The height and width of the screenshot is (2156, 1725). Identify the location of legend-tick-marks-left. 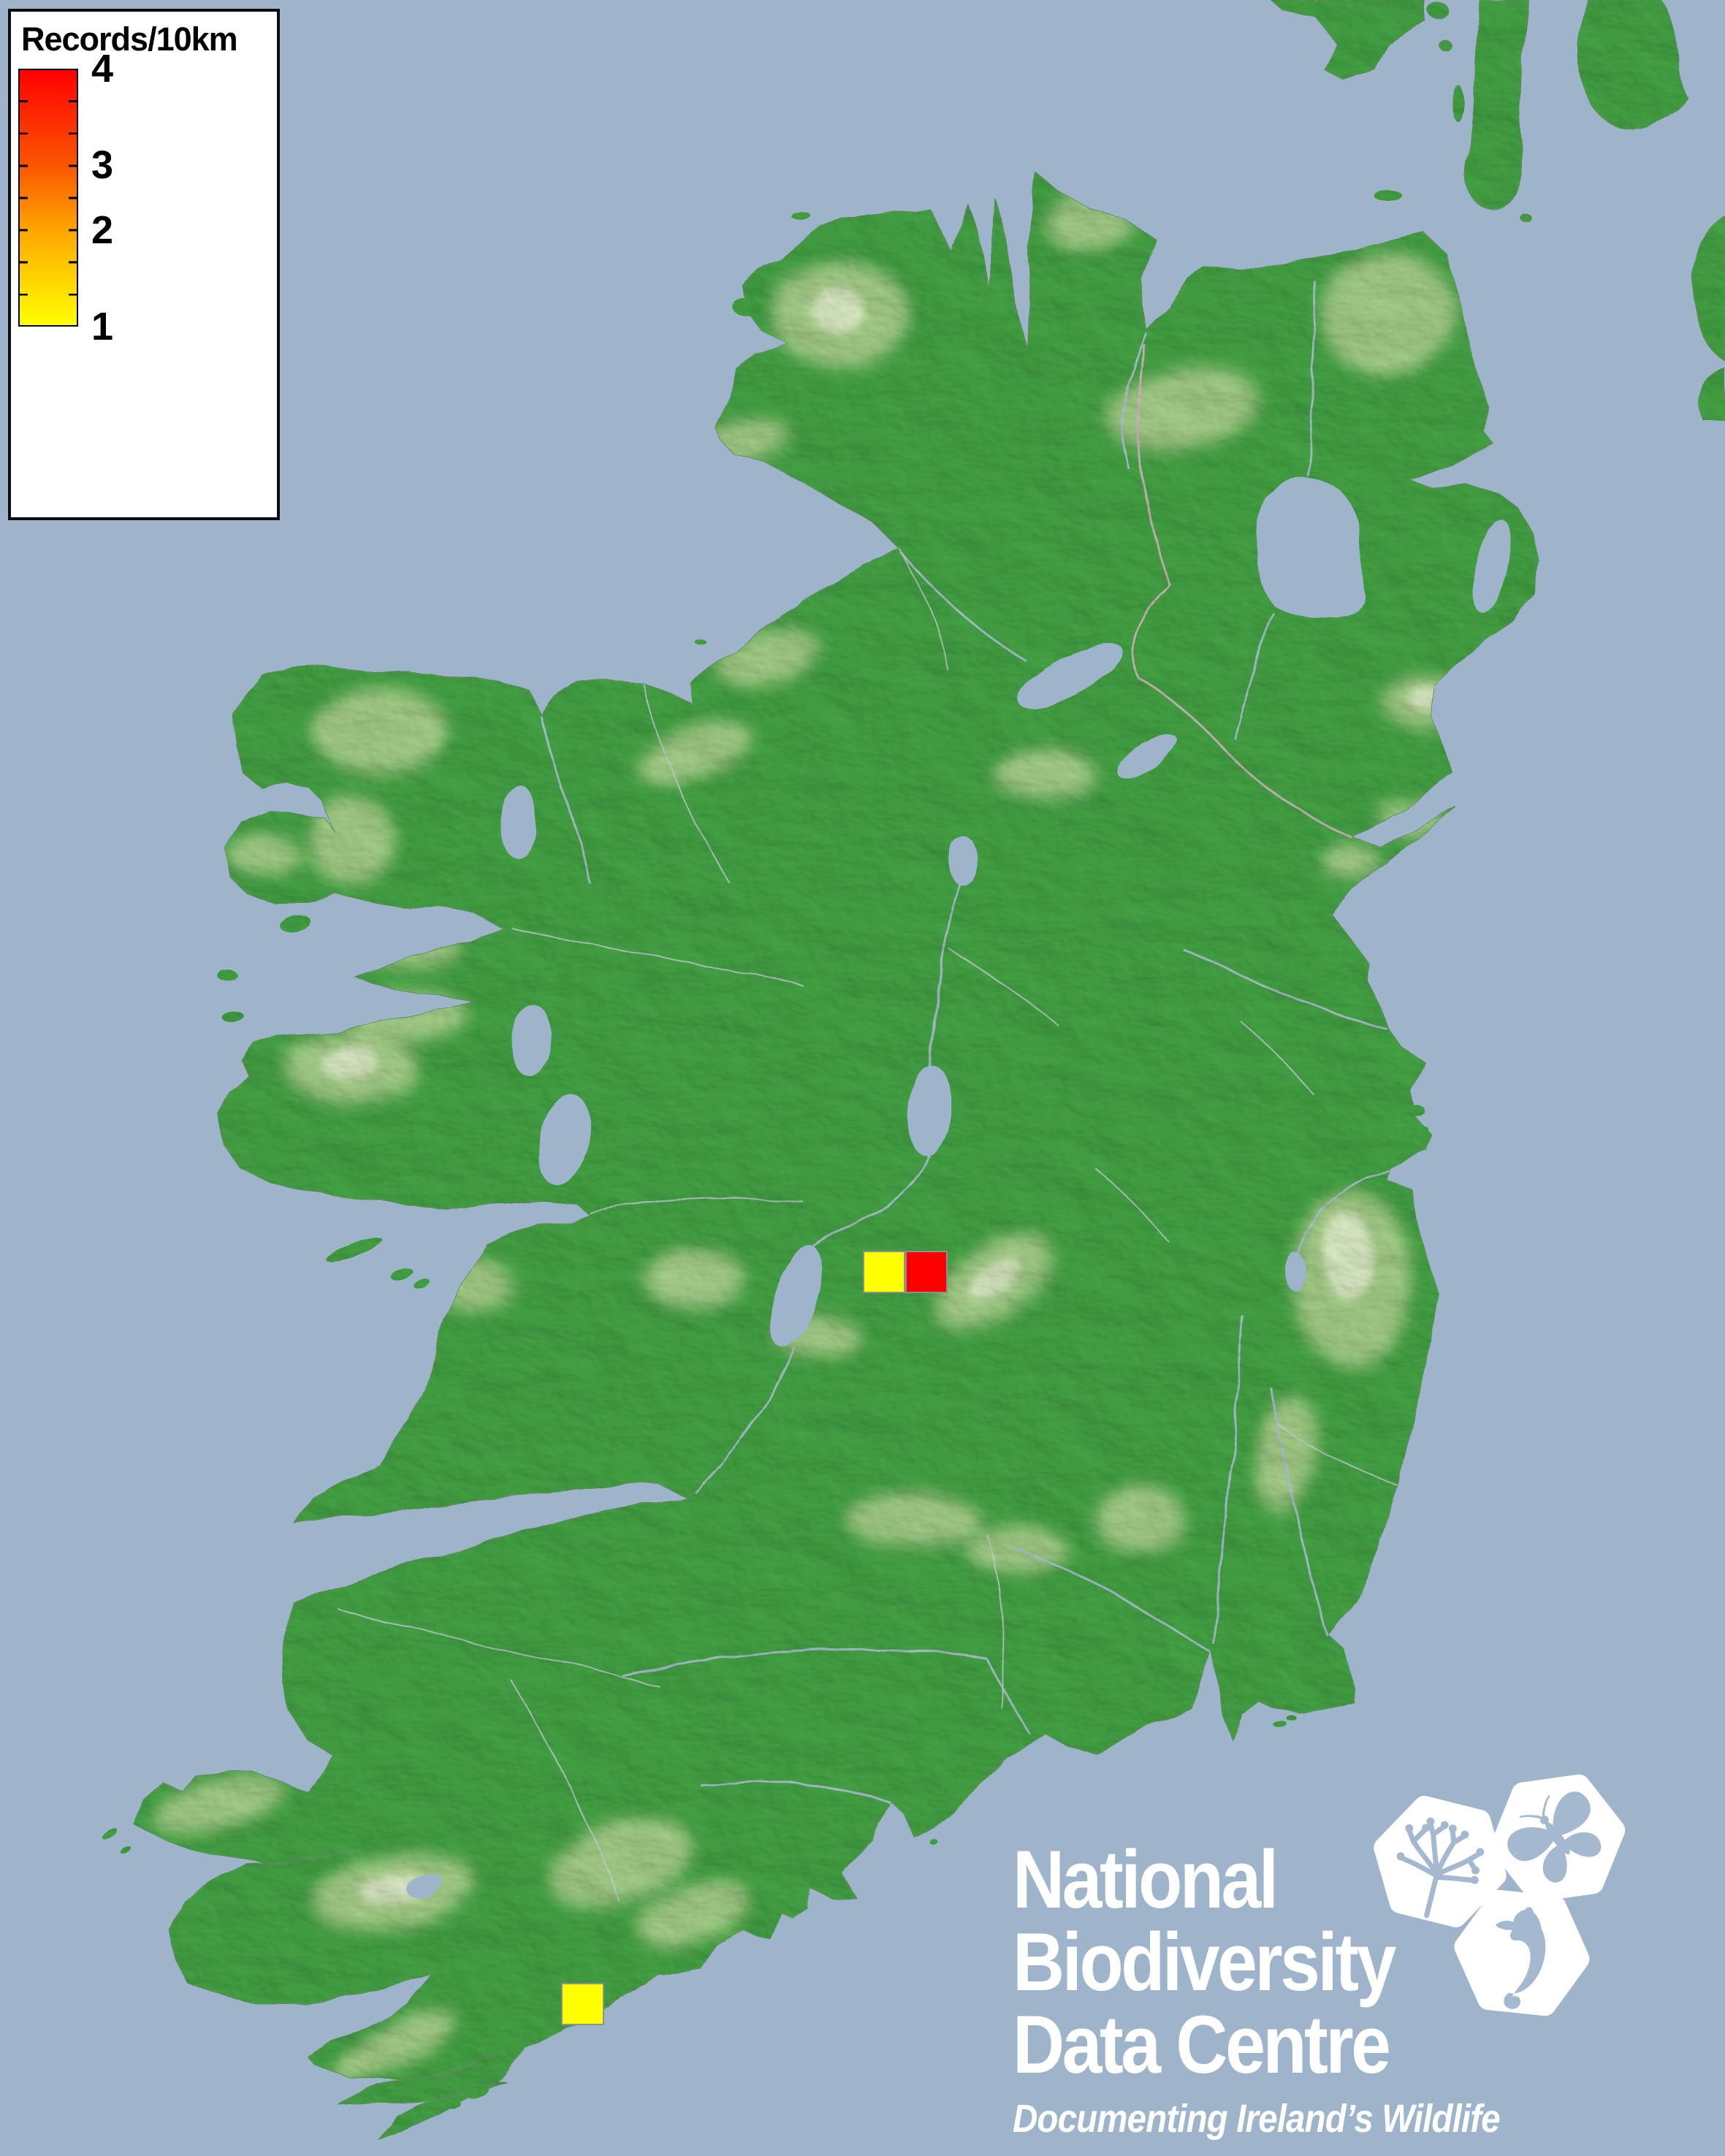
(24, 197).